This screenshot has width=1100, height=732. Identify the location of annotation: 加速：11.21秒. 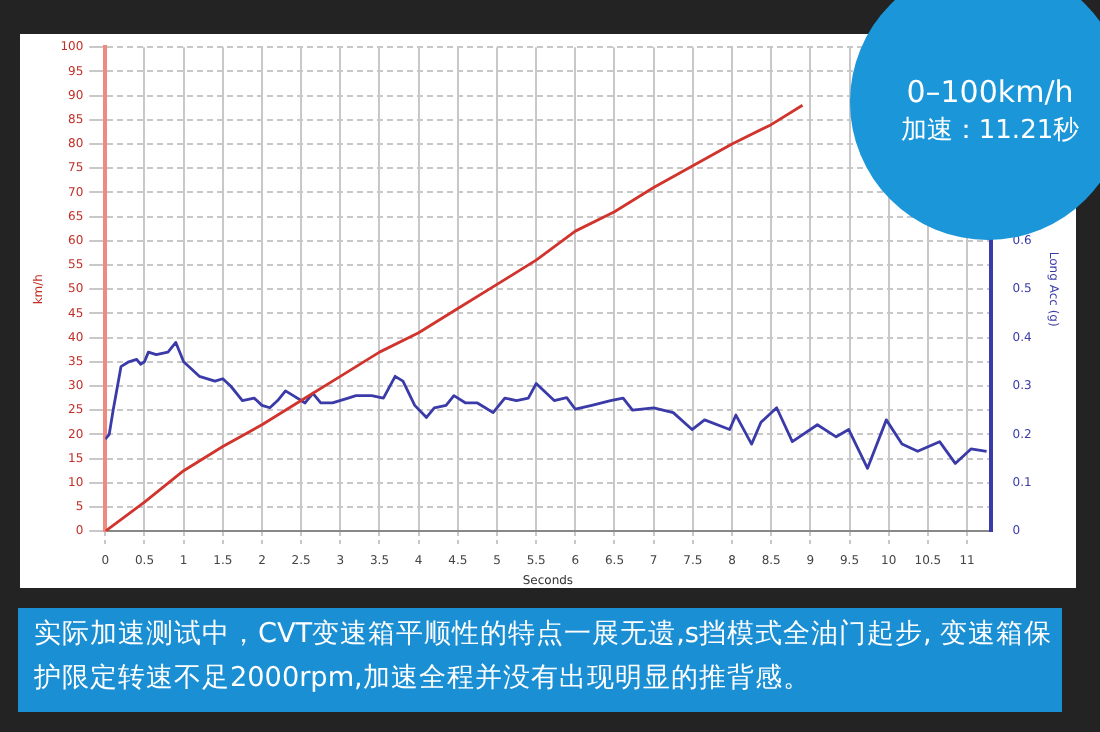
(990, 132).